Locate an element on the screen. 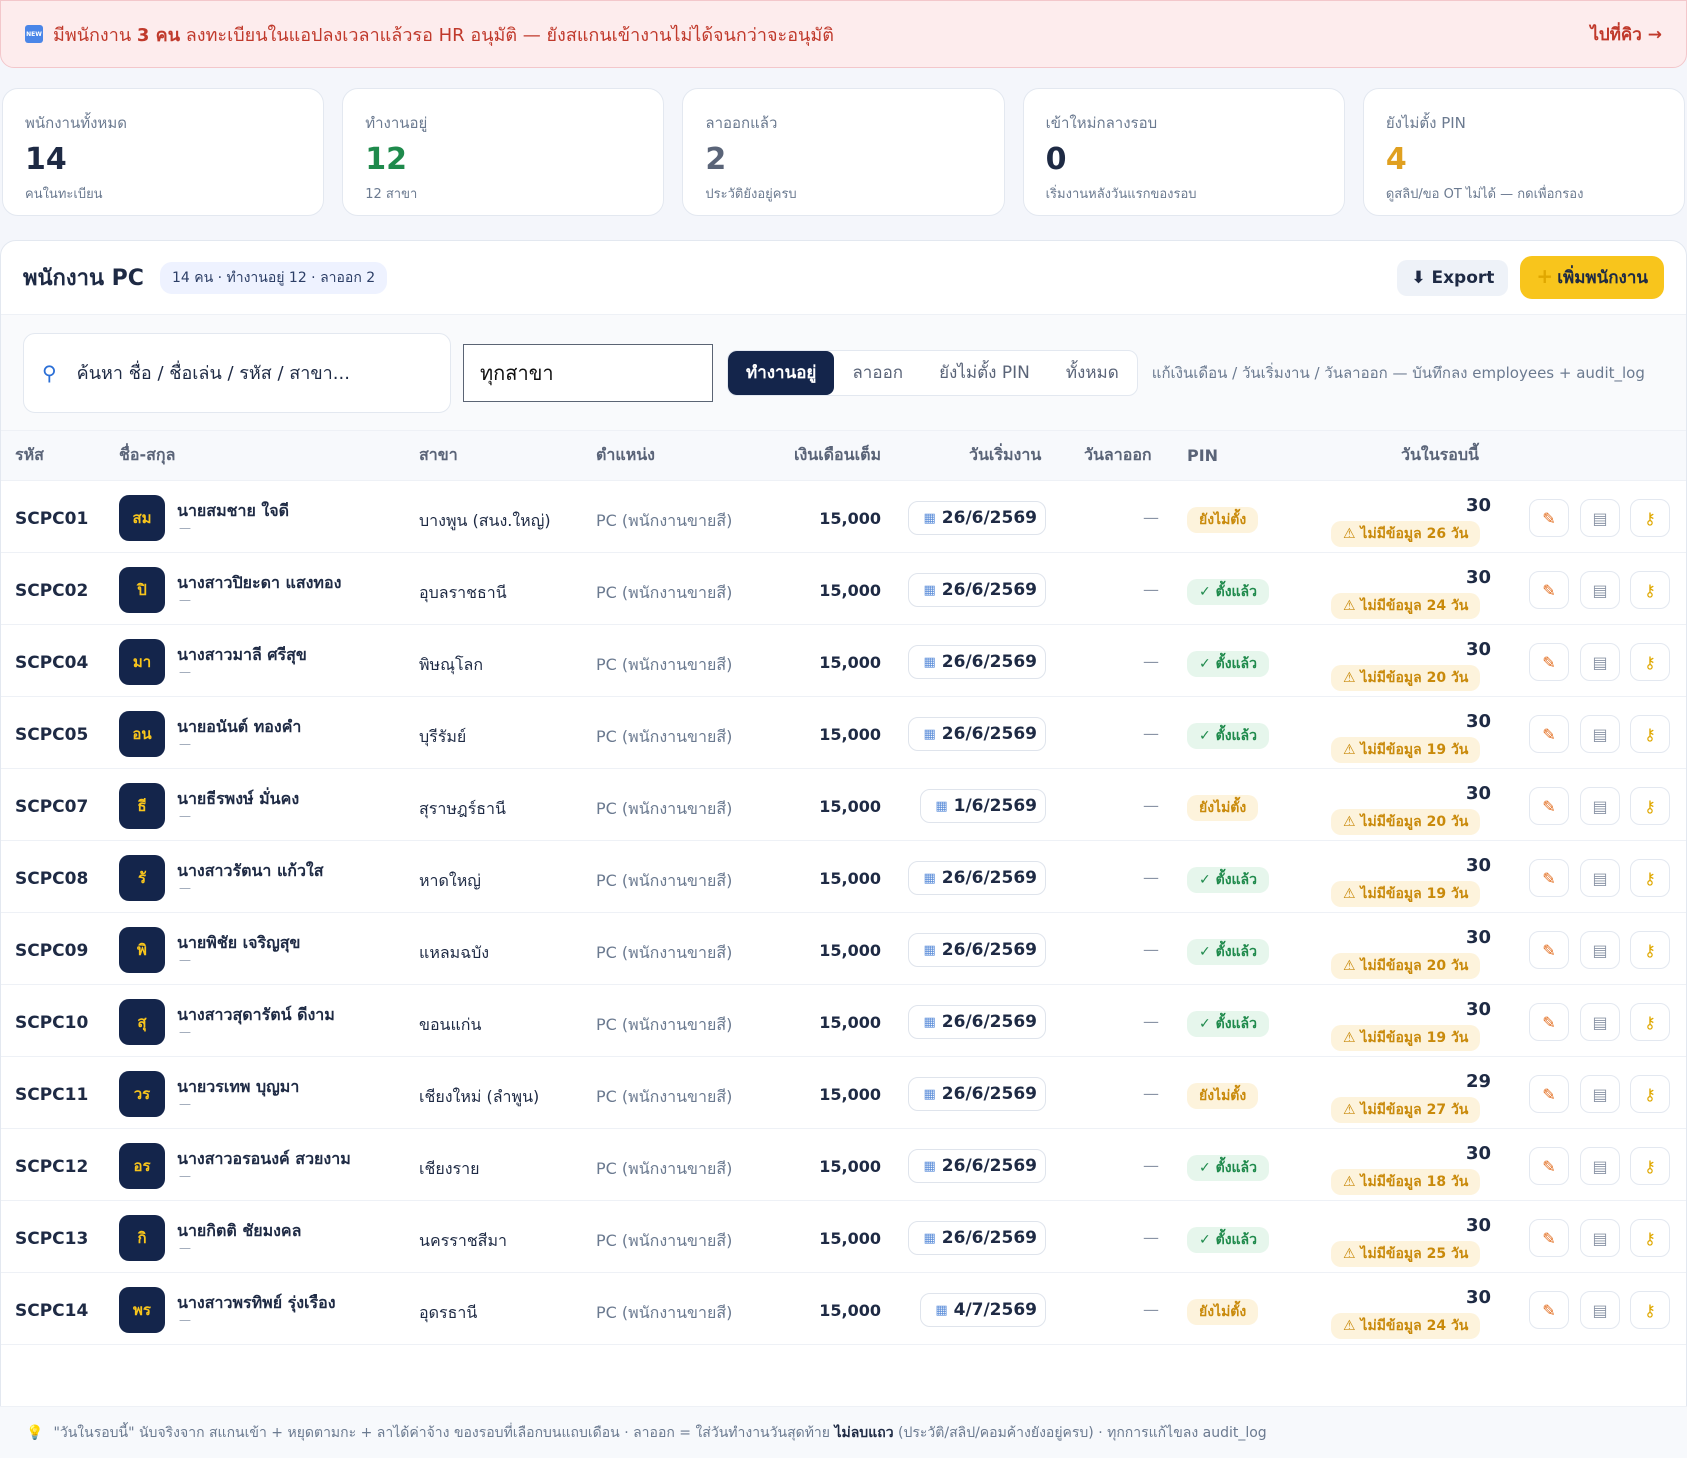 The width and height of the screenshot is (1687, 1458). pencil-icon: ✎ is located at coordinates (1549, 1310).